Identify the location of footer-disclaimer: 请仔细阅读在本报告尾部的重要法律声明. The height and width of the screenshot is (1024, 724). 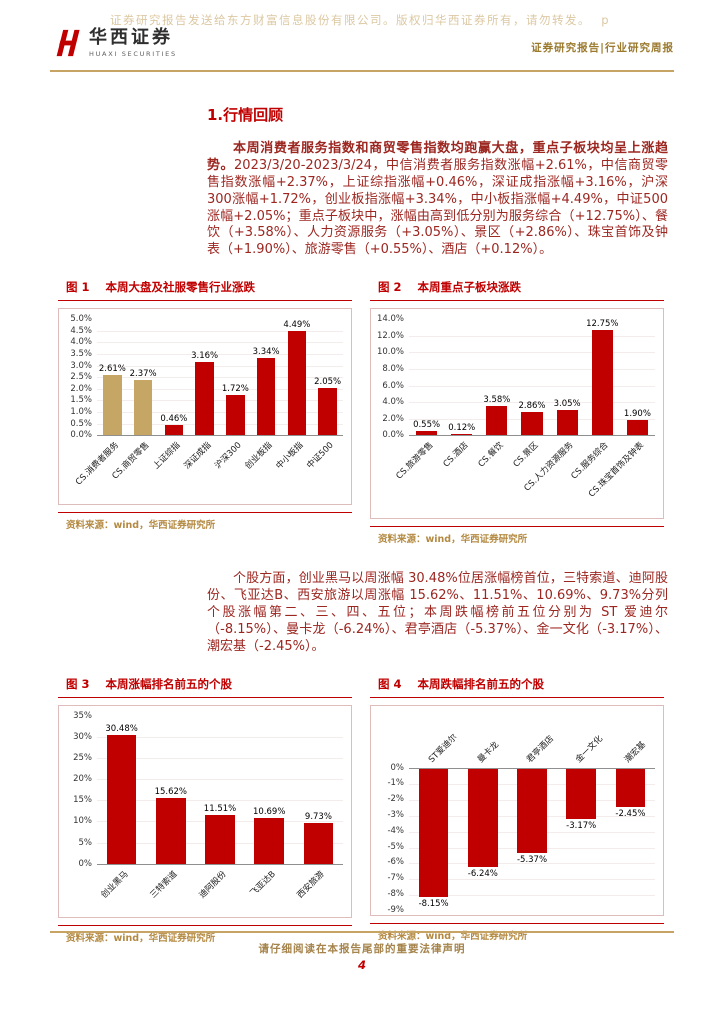
(362, 949).